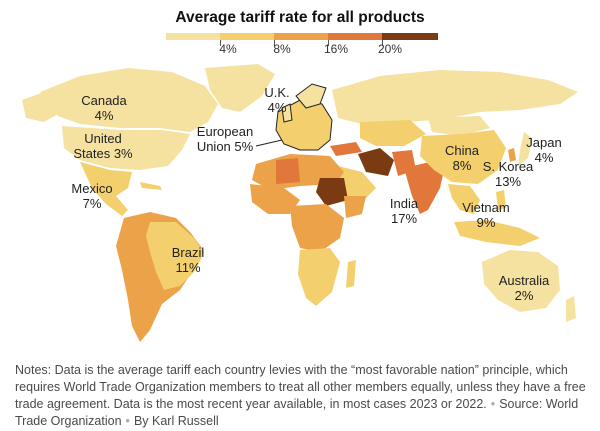 The height and width of the screenshot is (431, 600). What do you see at coordinates (497, 233) in the screenshot?
I see `indonesia` at bounding box center [497, 233].